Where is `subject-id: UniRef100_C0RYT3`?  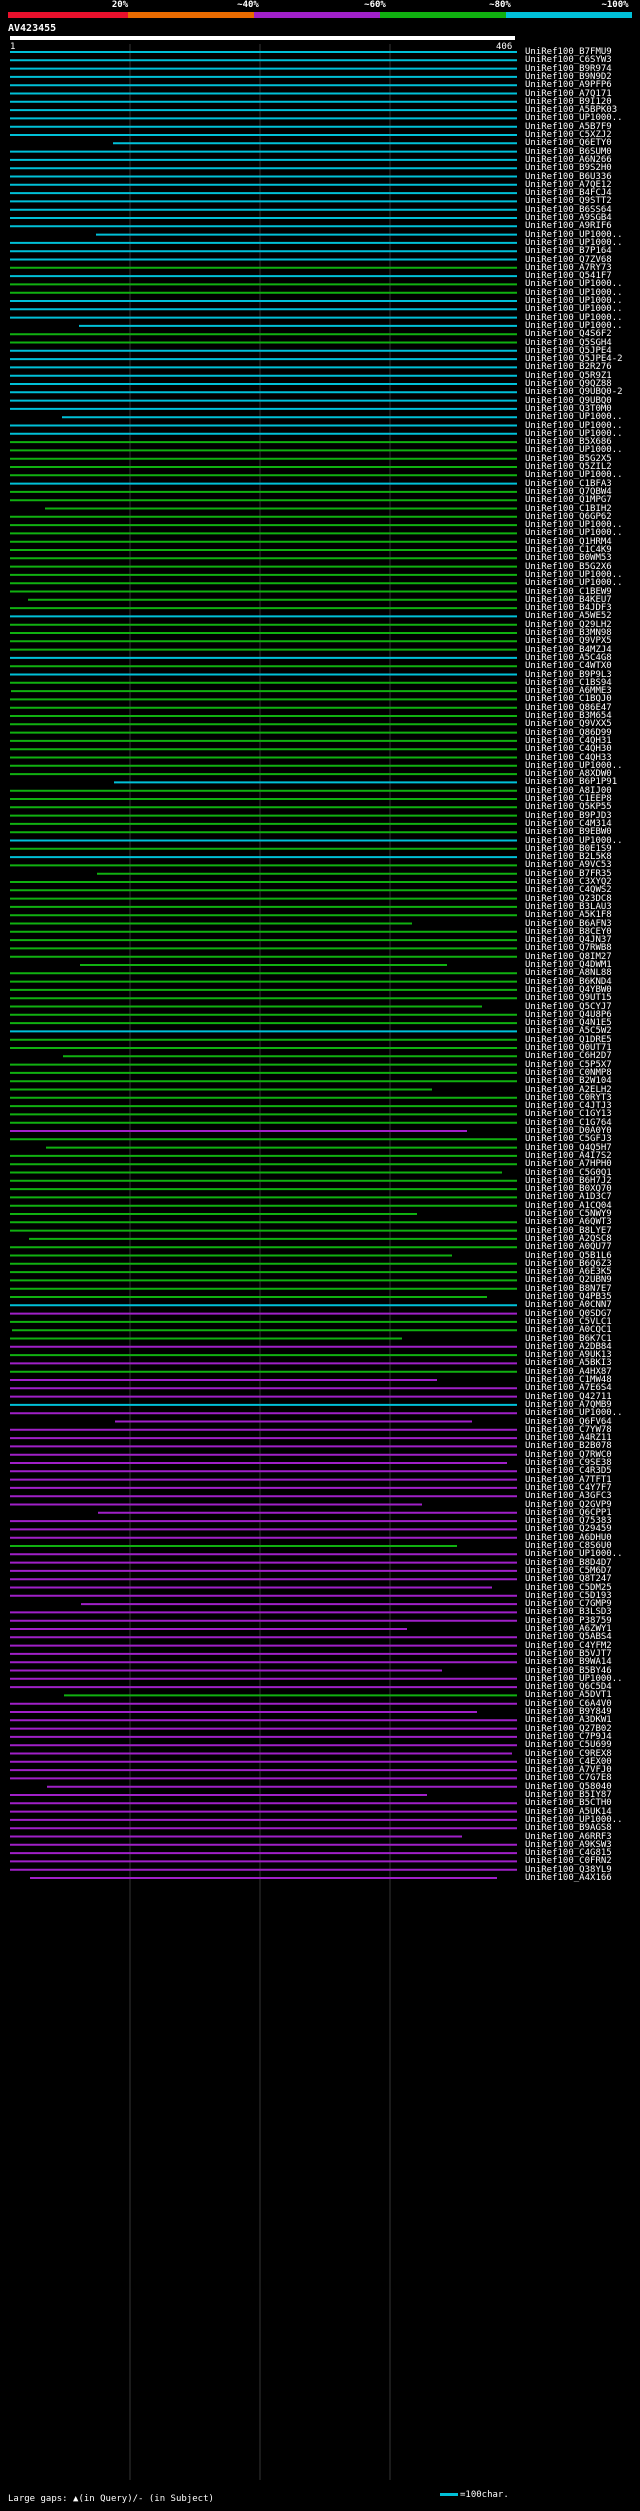
subject-id: UniRef100_C0RYT3 is located at coordinates (568, 1097).